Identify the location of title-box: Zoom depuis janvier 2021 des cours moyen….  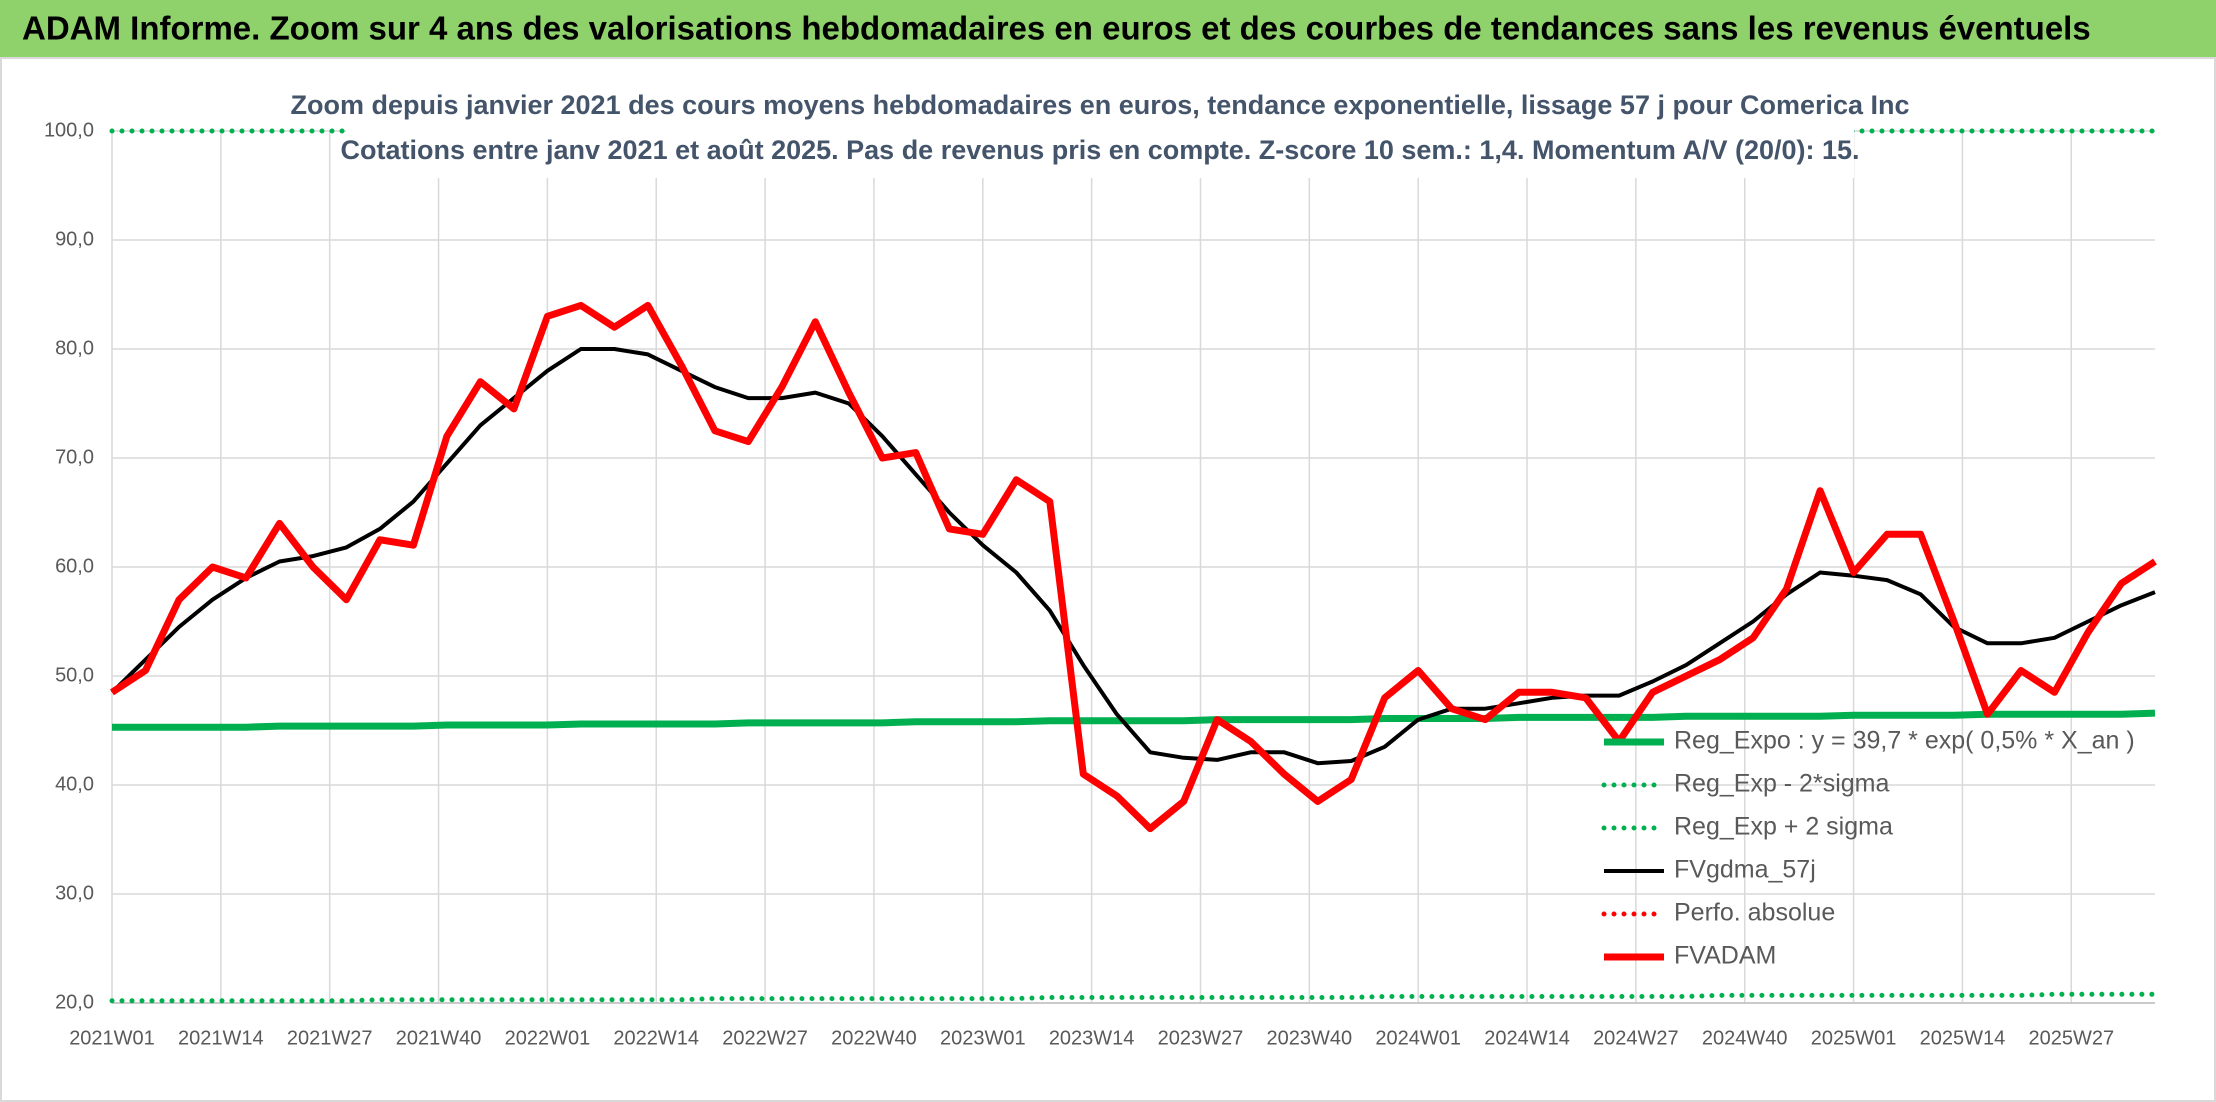
(1100, 128).